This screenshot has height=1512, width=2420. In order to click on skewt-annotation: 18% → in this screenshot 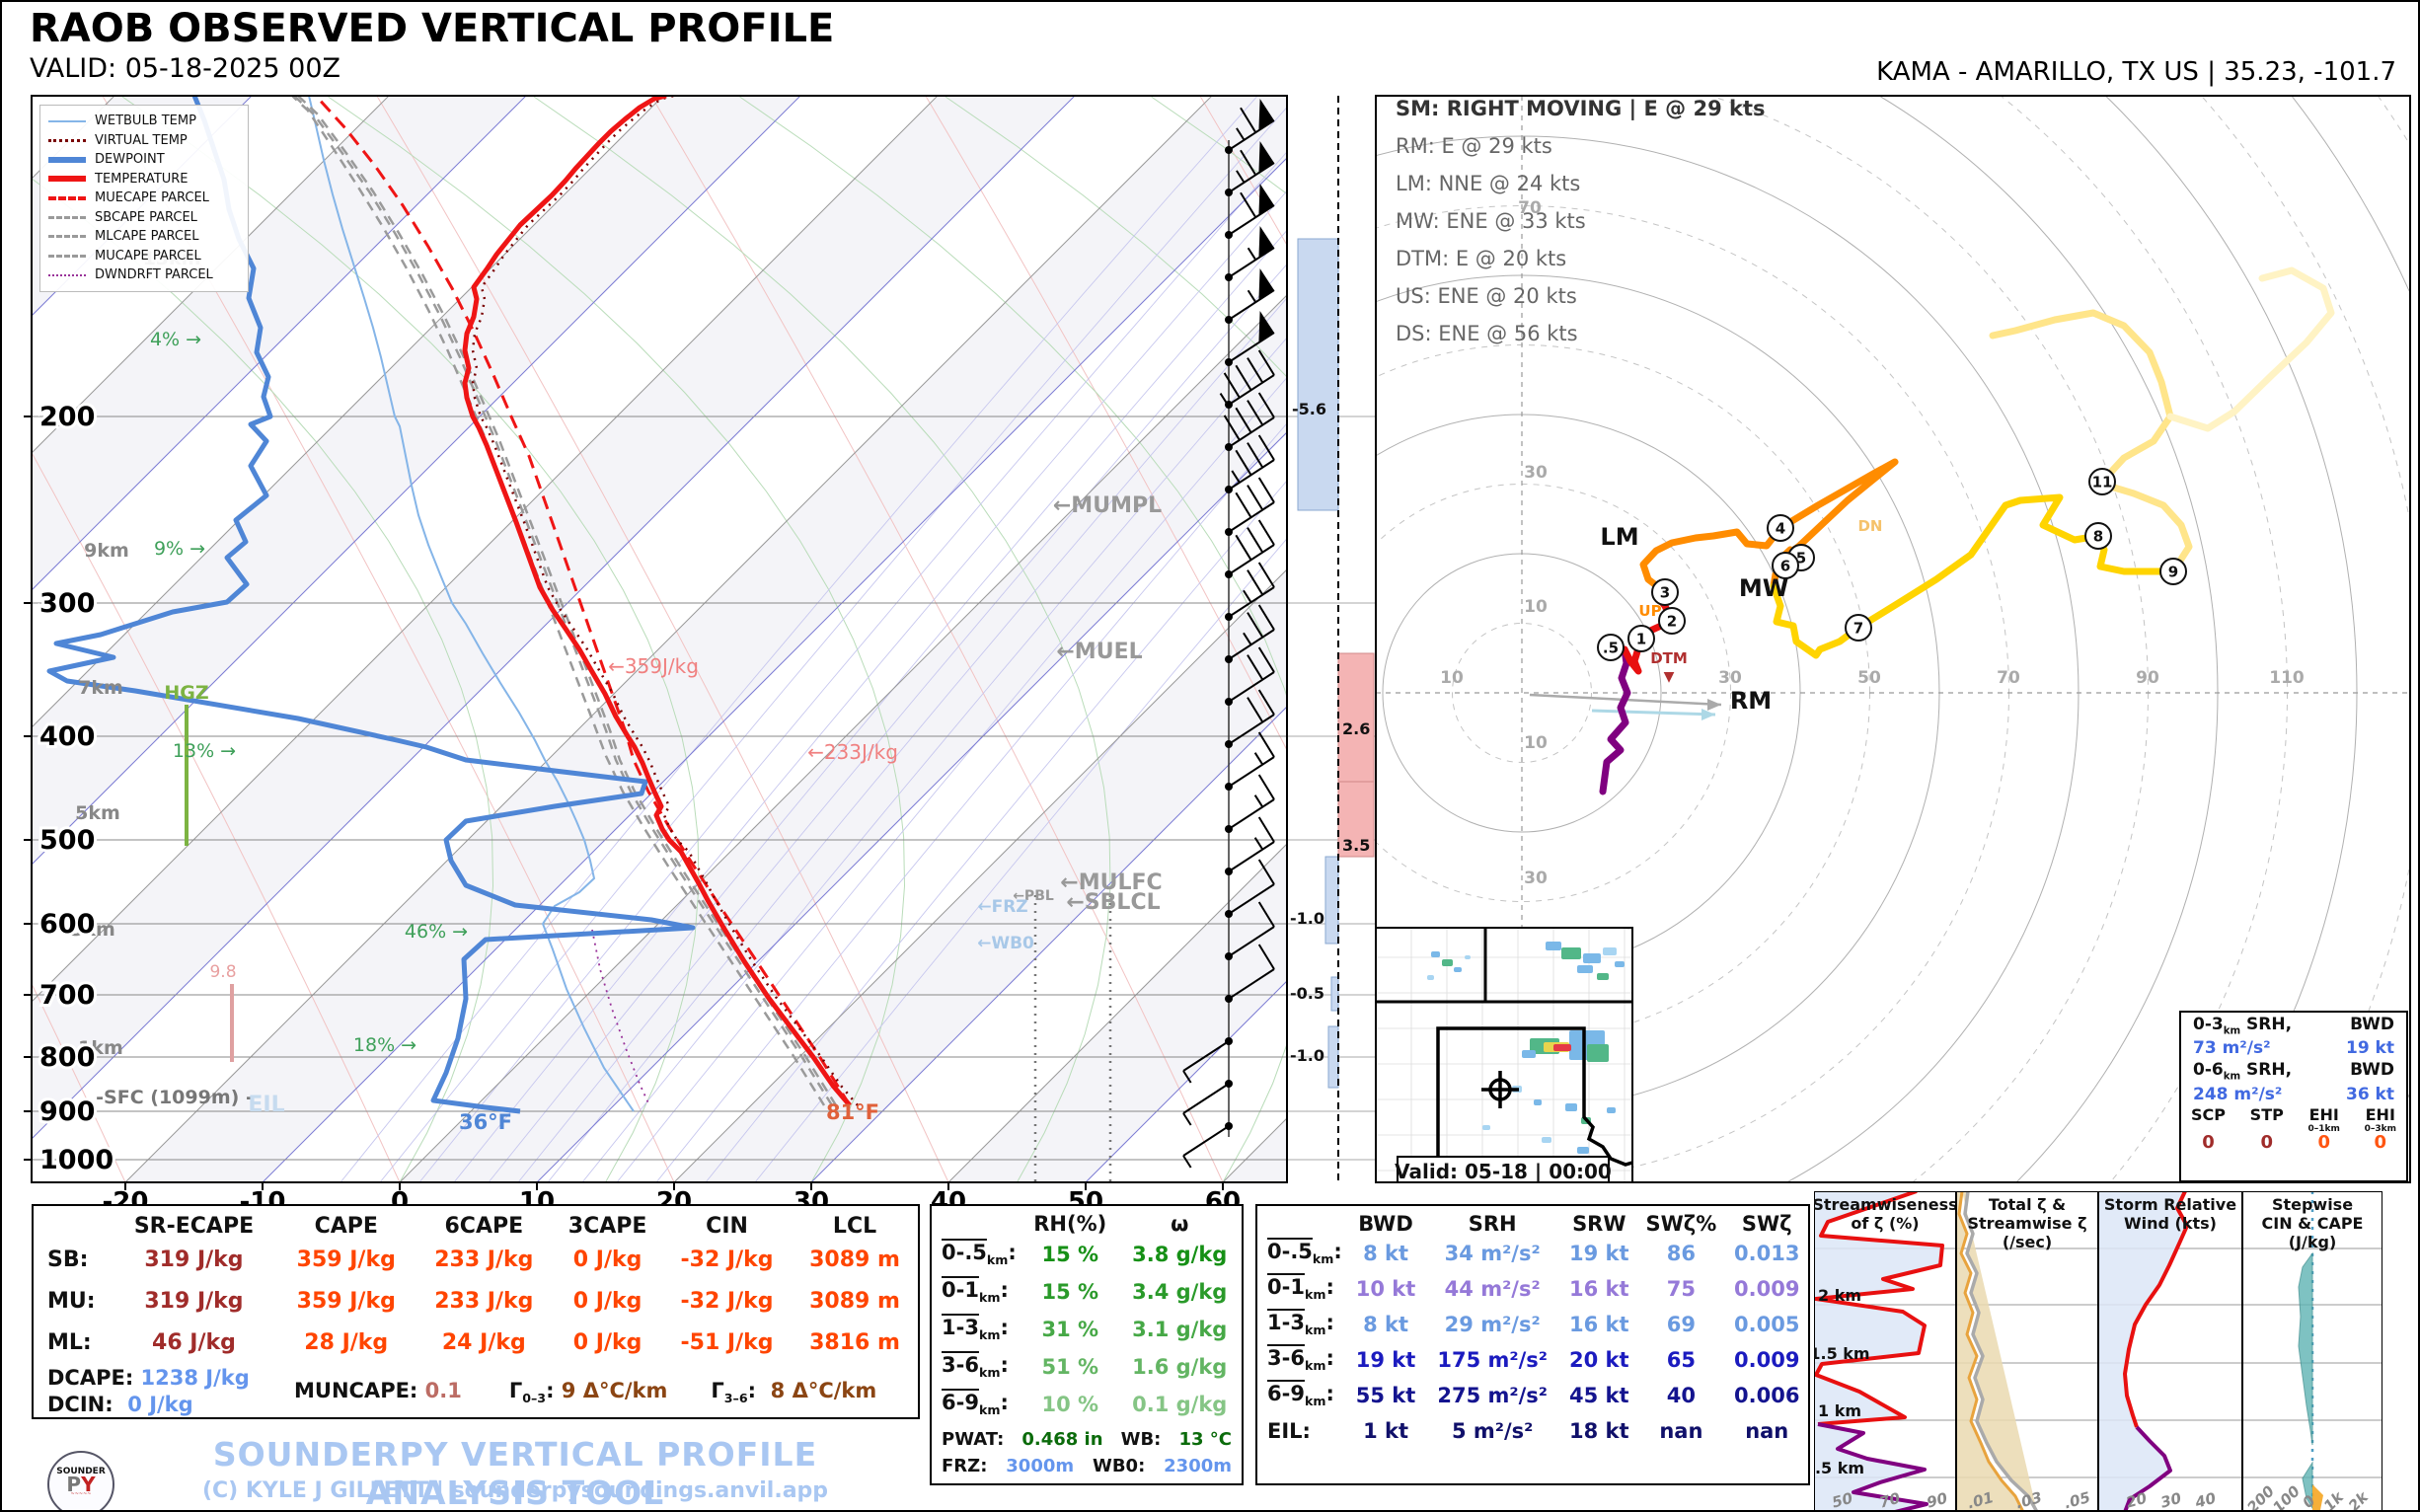, I will do `click(384, 1045)`.